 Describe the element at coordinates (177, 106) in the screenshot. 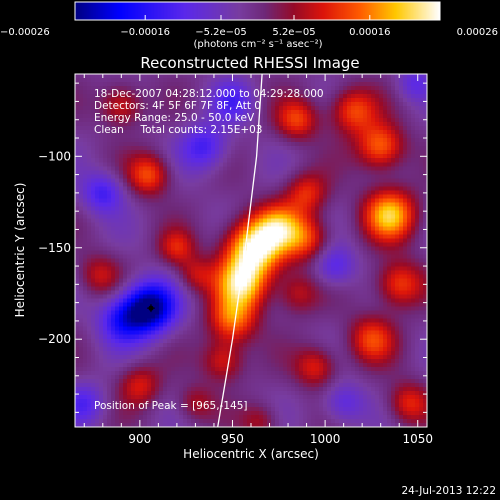

I see `info-line-detectors: Detectors: 4F 5F 6F 7F 8F, Att 0` at that location.